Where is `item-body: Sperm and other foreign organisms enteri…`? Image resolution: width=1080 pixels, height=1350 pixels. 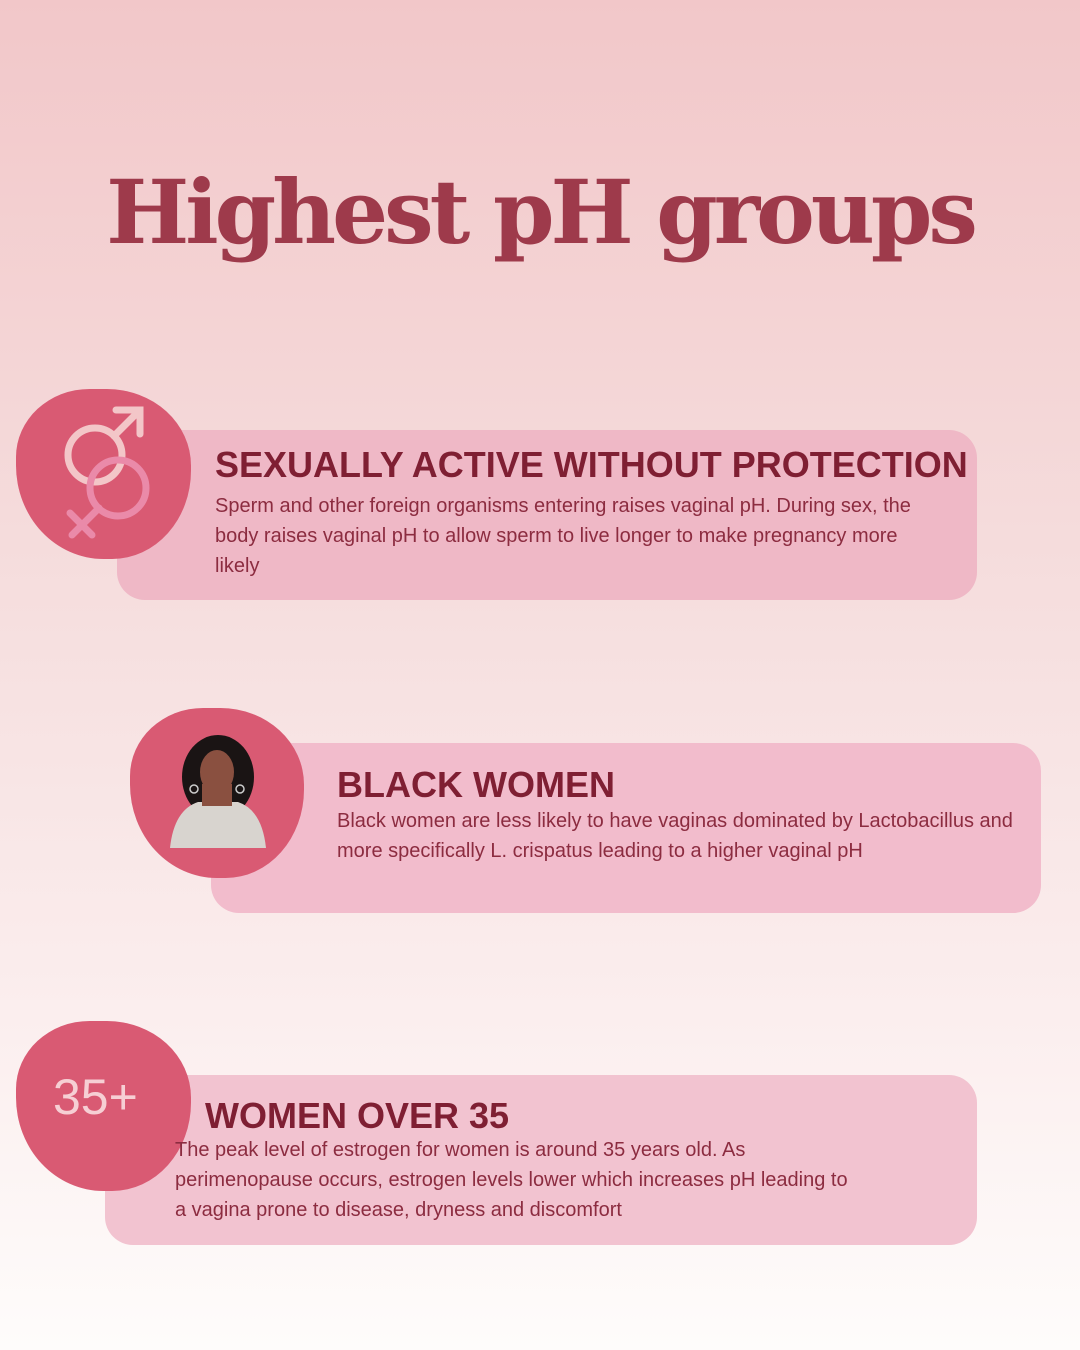 item-body: Sperm and other foreign organisms enteri… is located at coordinates (563, 536).